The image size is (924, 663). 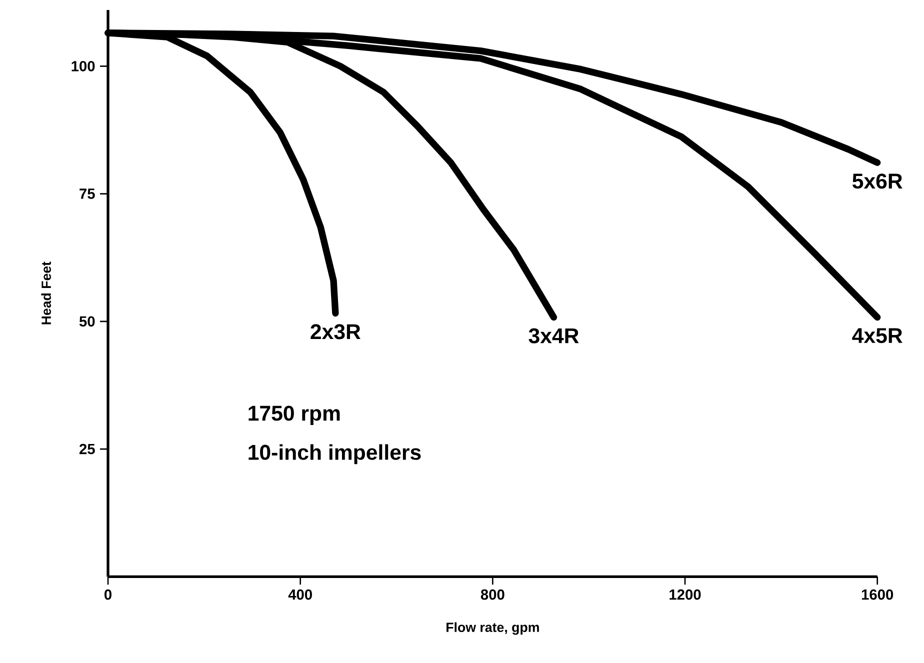 What do you see at coordinates (87, 321) in the screenshot?
I see `y-tick-label: 50` at bounding box center [87, 321].